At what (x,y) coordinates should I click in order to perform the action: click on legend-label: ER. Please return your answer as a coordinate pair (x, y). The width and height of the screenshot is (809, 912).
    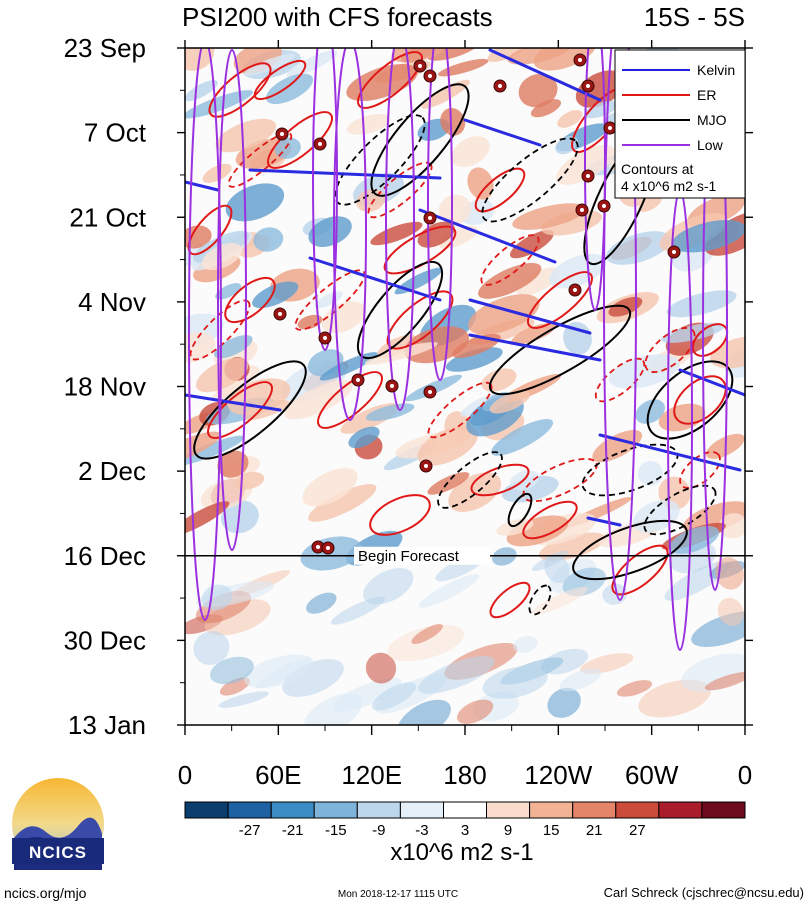
    Looking at the image, I should click on (706, 95).